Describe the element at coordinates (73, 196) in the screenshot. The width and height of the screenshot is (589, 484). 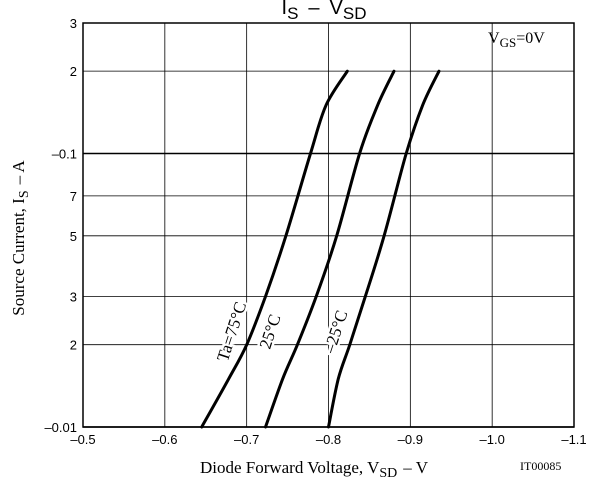
I see `y-tick-label: 7` at that location.